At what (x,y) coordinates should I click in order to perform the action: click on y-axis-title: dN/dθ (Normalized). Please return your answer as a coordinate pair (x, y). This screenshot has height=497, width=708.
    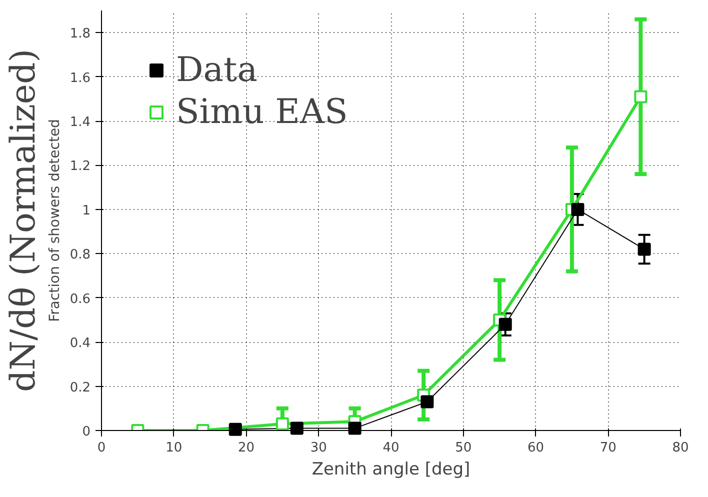
    Looking at the image, I should click on (24, 220).